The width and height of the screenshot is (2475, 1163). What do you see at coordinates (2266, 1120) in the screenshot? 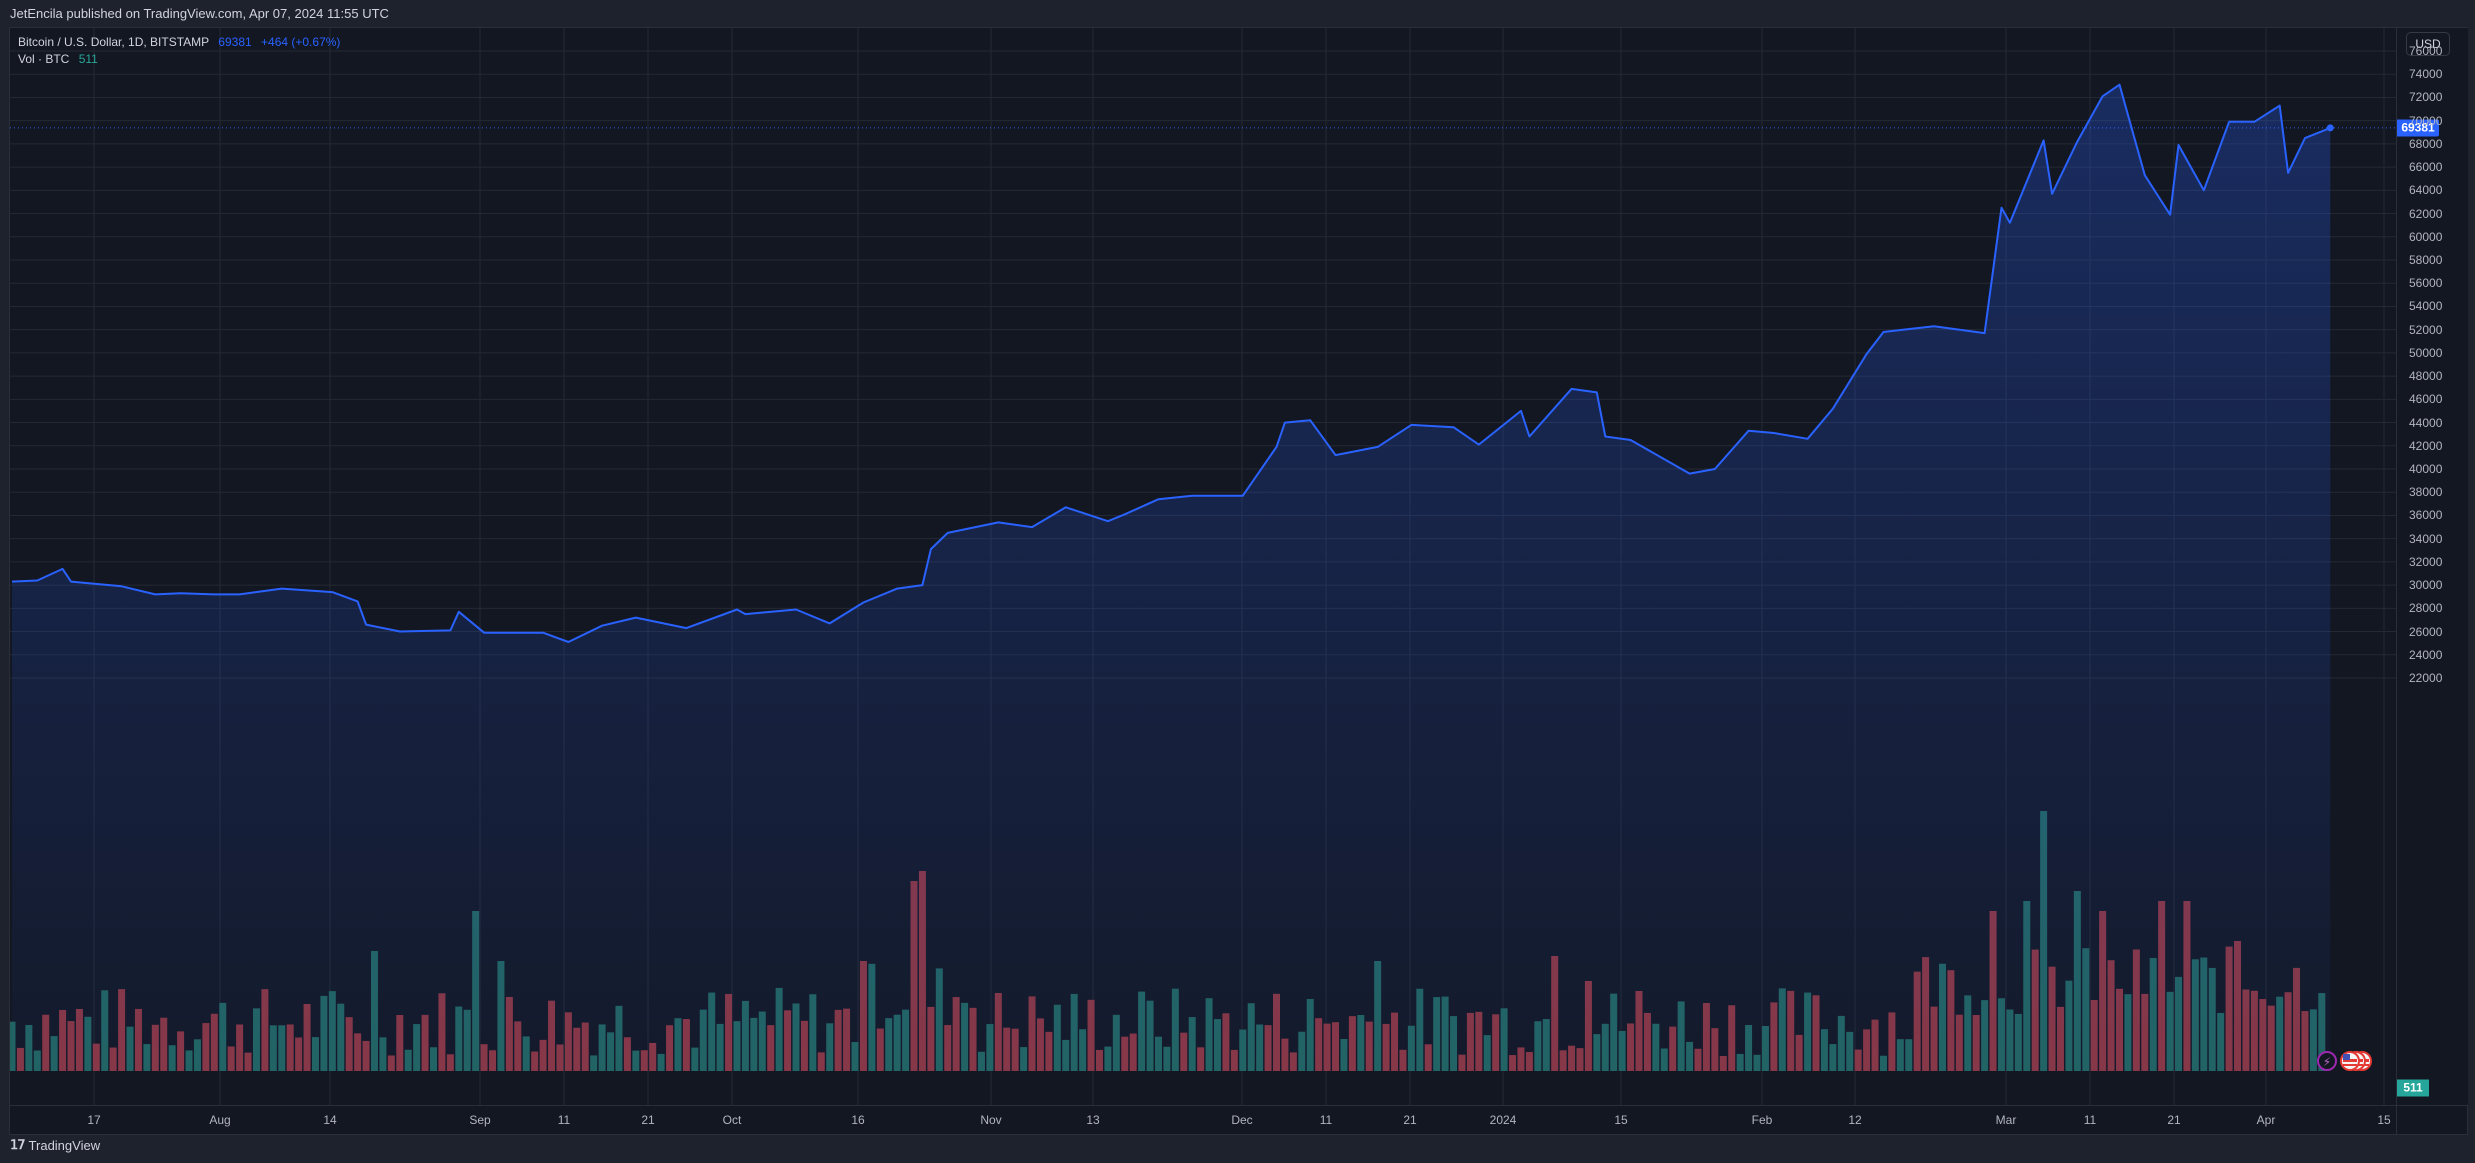
I see `time-tick-label: Apr` at bounding box center [2266, 1120].